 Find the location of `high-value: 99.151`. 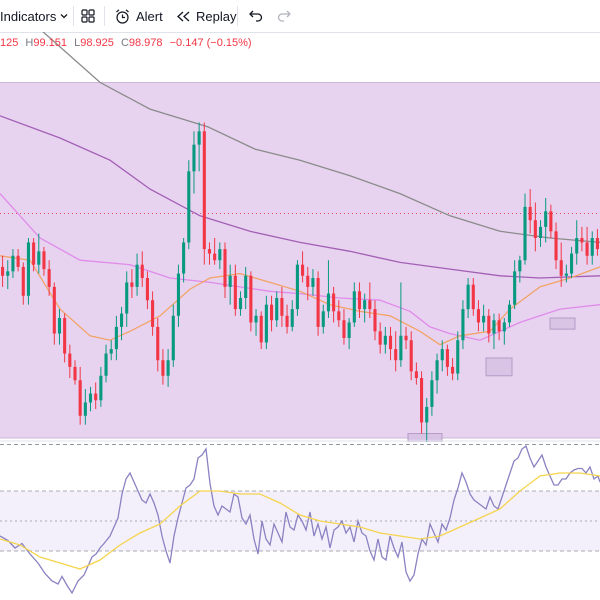

high-value: 99.151 is located at coordinates (50, 43).